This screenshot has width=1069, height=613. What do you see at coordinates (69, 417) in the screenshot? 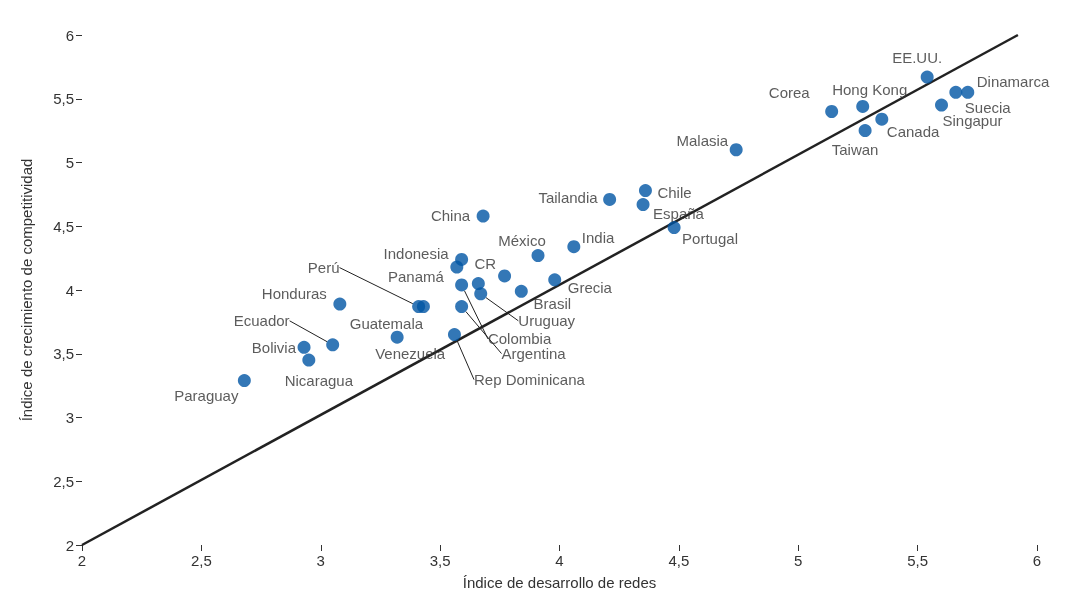
I see `y-tick-label: 3` at bounding box center [69, 417].